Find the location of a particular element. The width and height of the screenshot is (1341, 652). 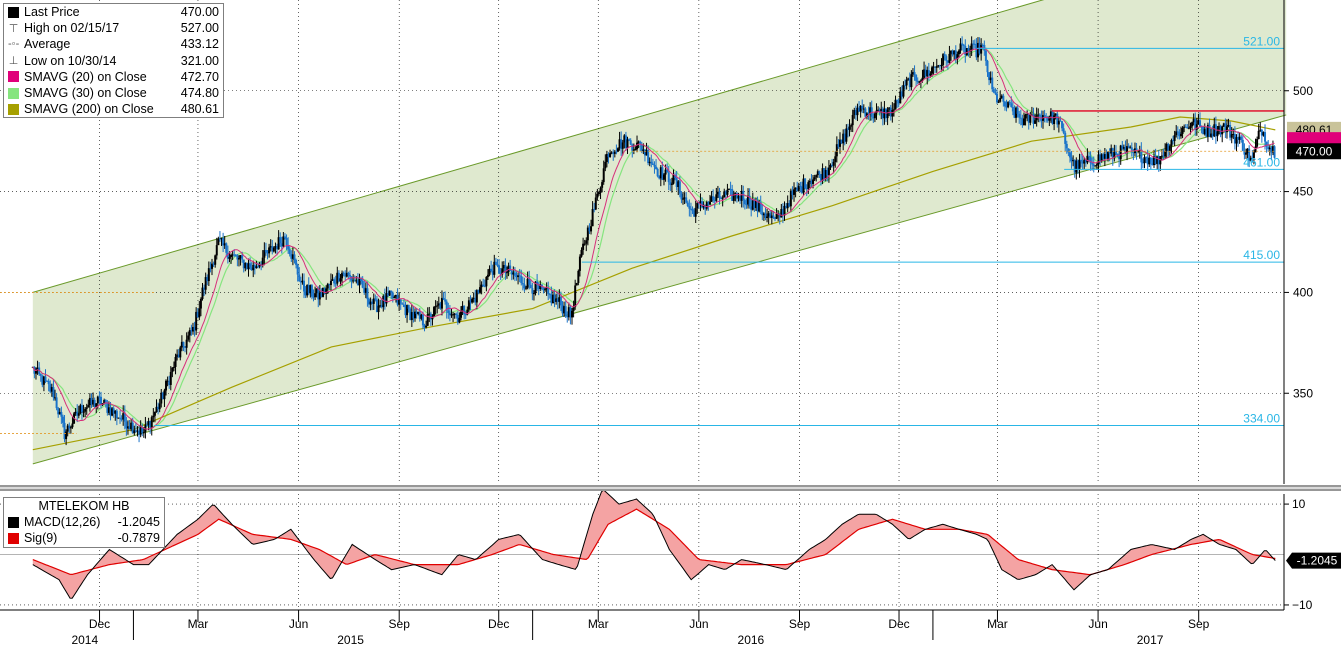

month-label: Dec is located at coordinates (99, 624).